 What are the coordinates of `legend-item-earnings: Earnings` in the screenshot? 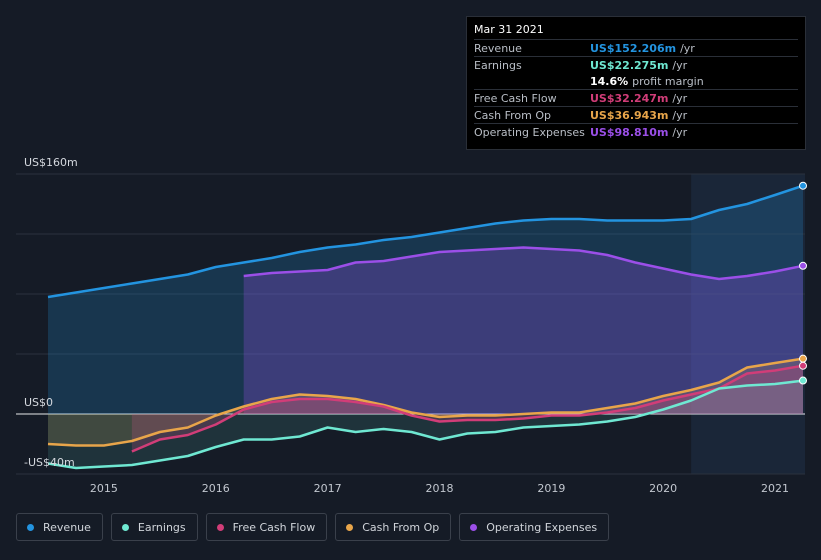 It's located at (154, 527).